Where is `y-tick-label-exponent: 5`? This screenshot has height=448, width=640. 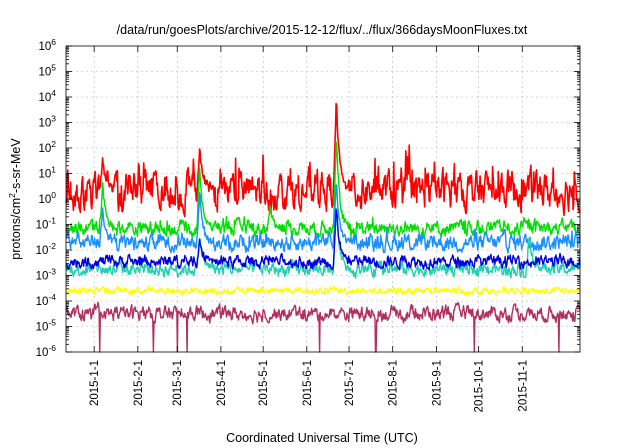
y-tick-label-exponent: 5 is located at coordinates (53, 68).